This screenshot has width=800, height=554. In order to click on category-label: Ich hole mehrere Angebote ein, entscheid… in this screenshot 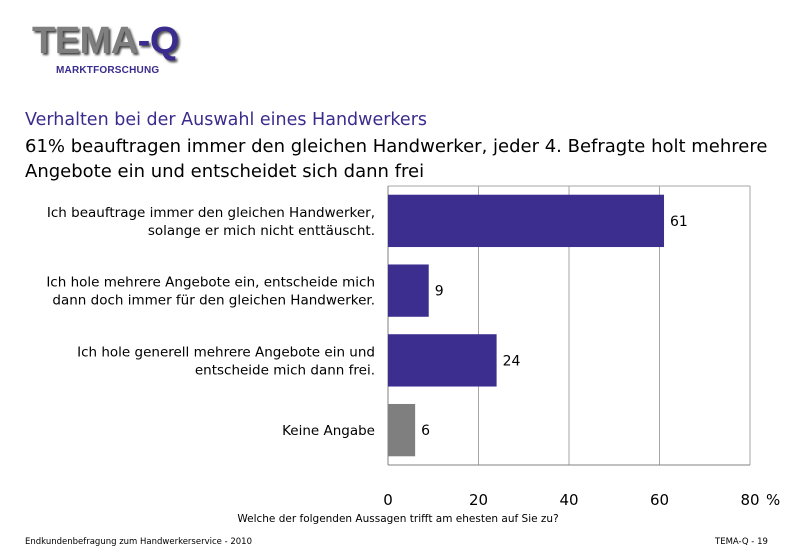, I will do `click(210, 283)`.